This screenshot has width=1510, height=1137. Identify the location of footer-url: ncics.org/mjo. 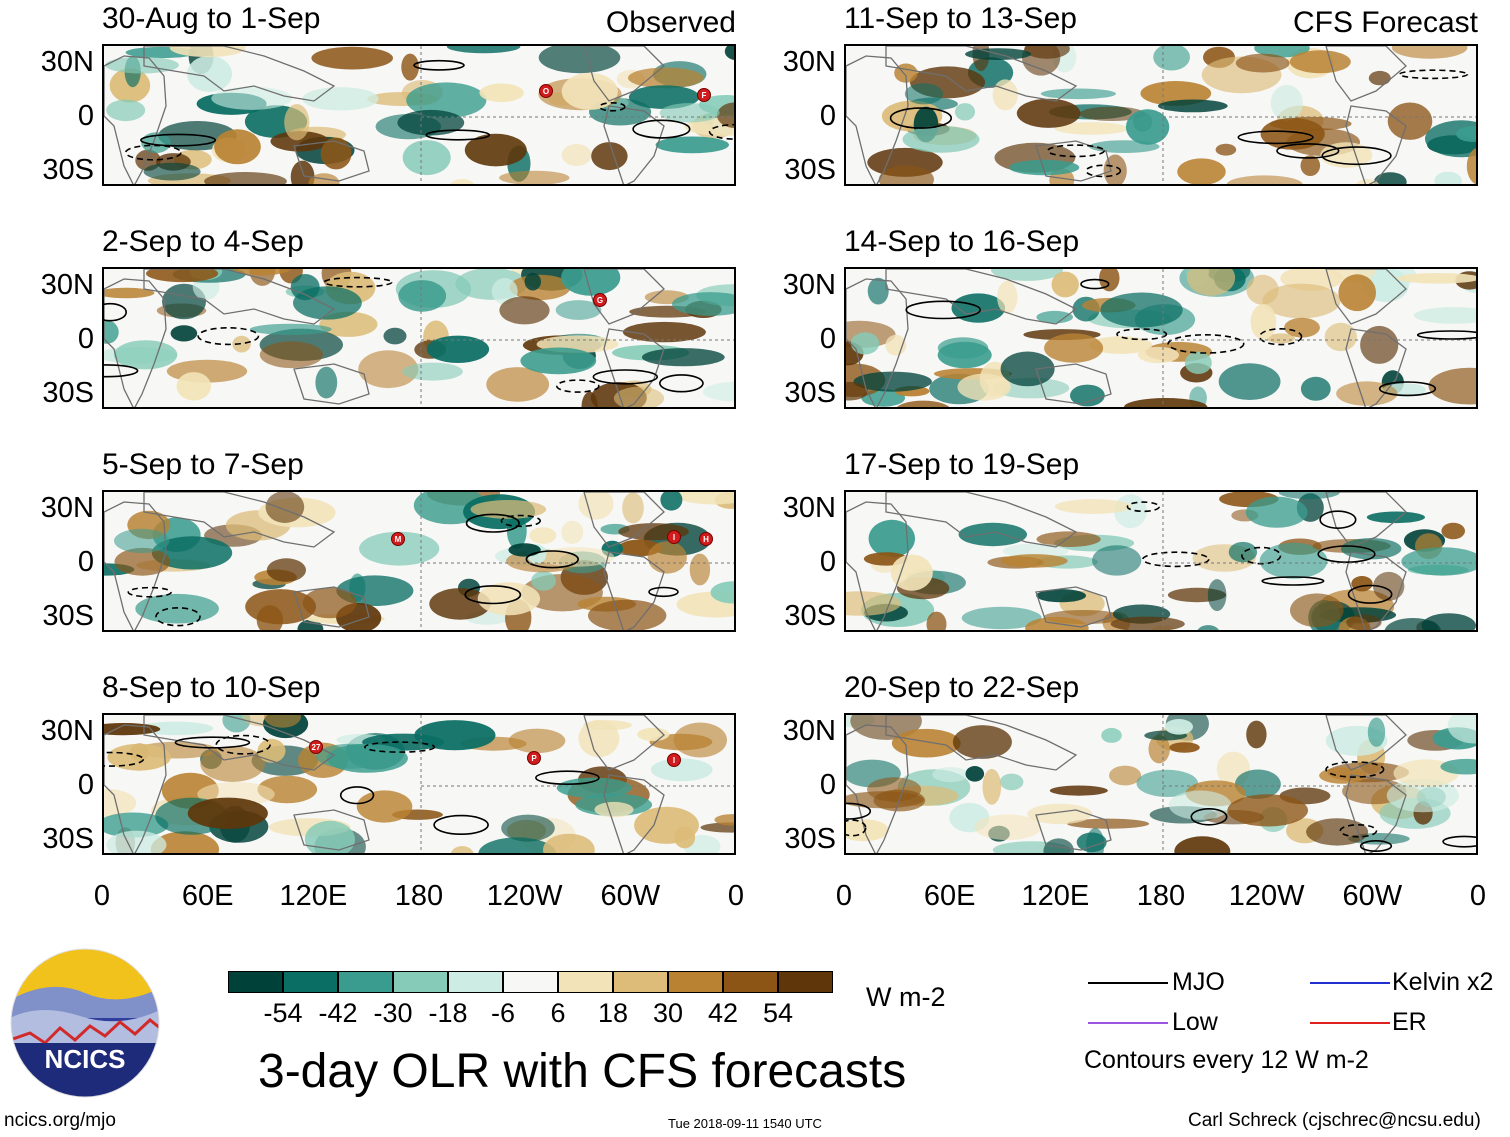
(60, 1120).